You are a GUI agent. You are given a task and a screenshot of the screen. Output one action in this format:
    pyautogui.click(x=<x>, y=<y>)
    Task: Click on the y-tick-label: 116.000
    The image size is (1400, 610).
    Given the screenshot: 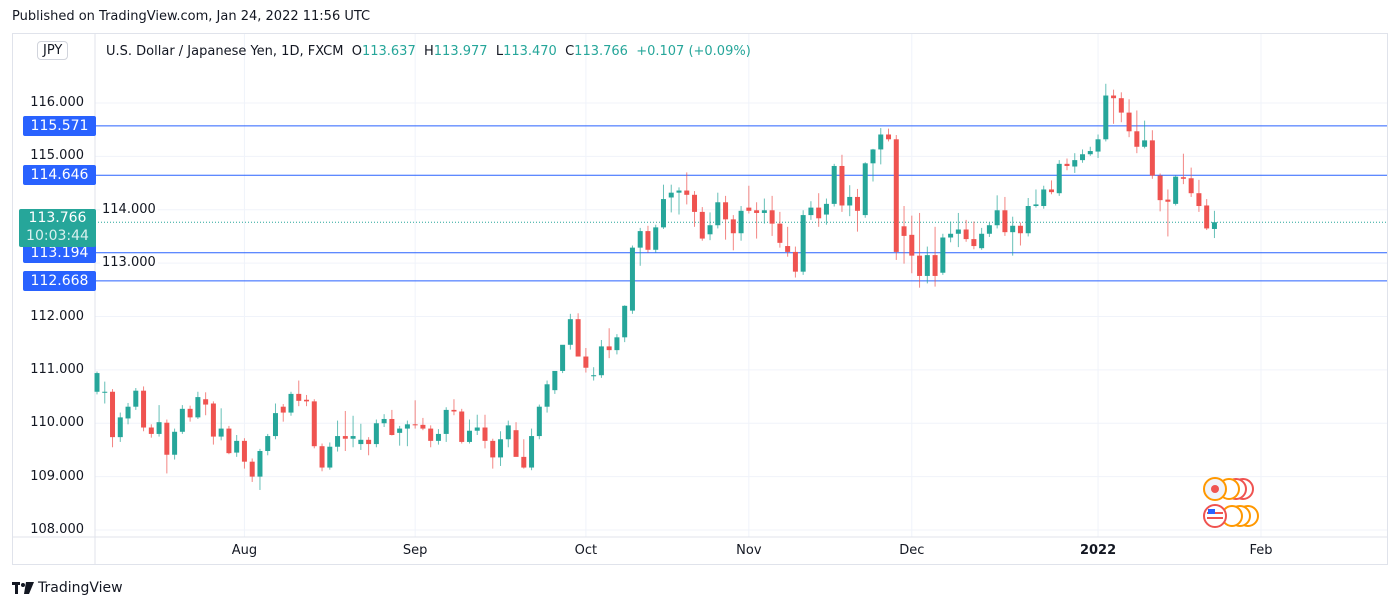 What is the action you would take?
    pyautogui.click(x=57, y=102)
    